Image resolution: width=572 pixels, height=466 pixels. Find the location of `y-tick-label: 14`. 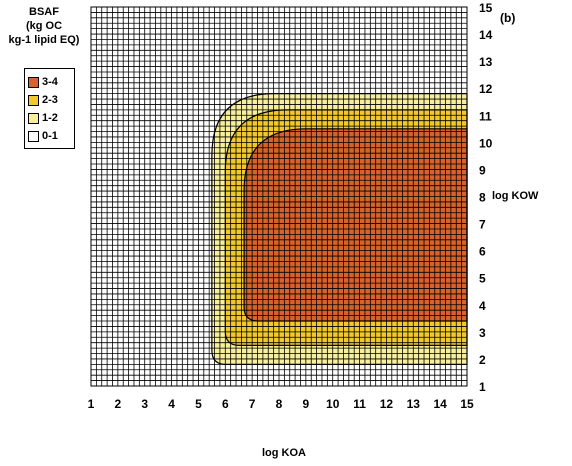

y-tick-label: 14 is located at coordinates (486, 35).